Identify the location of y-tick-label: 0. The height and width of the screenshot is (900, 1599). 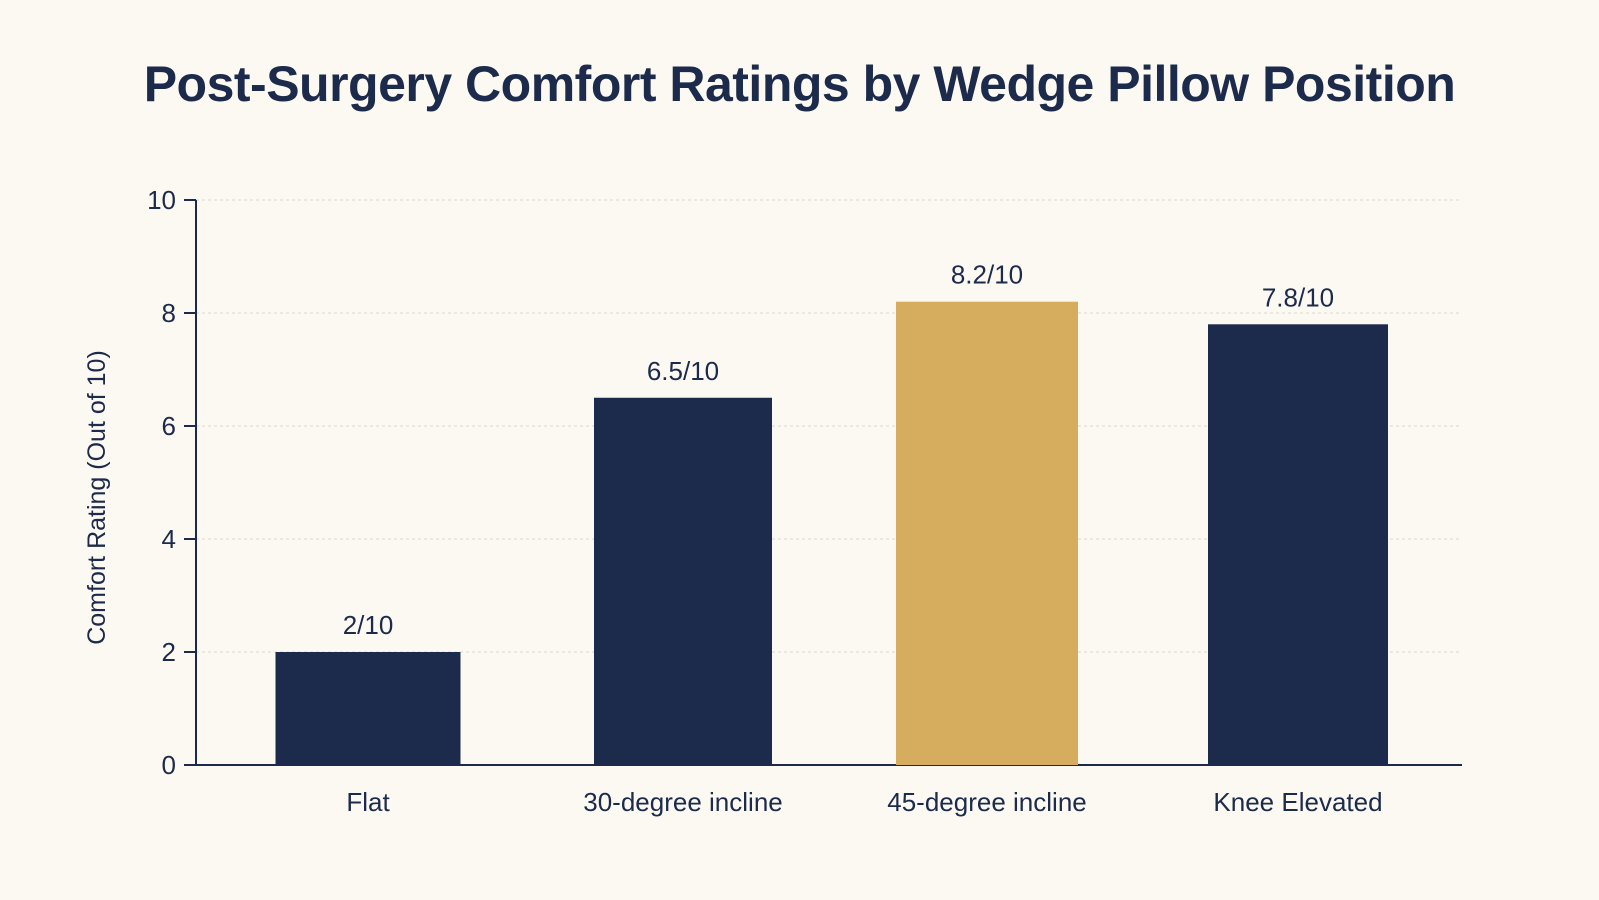
(169, 765).